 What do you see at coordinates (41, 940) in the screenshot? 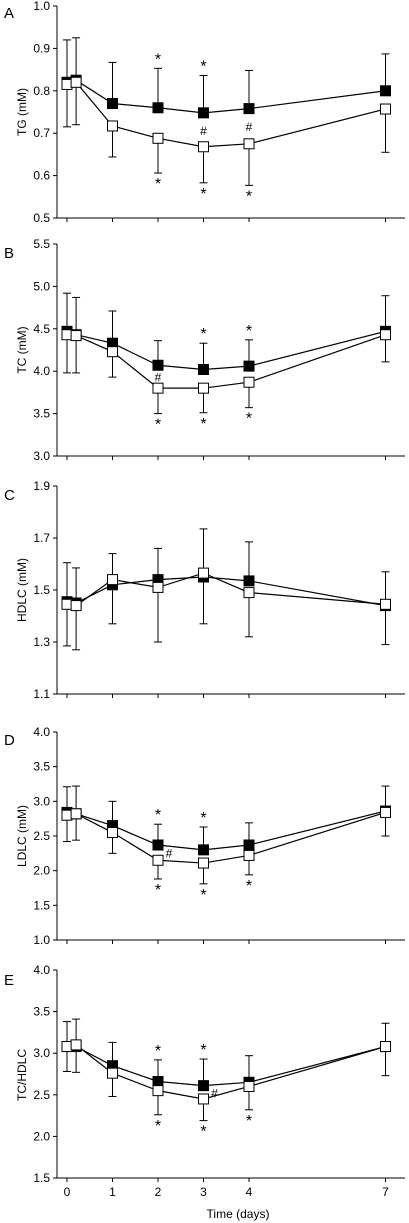
I see `y-tick-label: 1.0` at bounding box center [41, 940].